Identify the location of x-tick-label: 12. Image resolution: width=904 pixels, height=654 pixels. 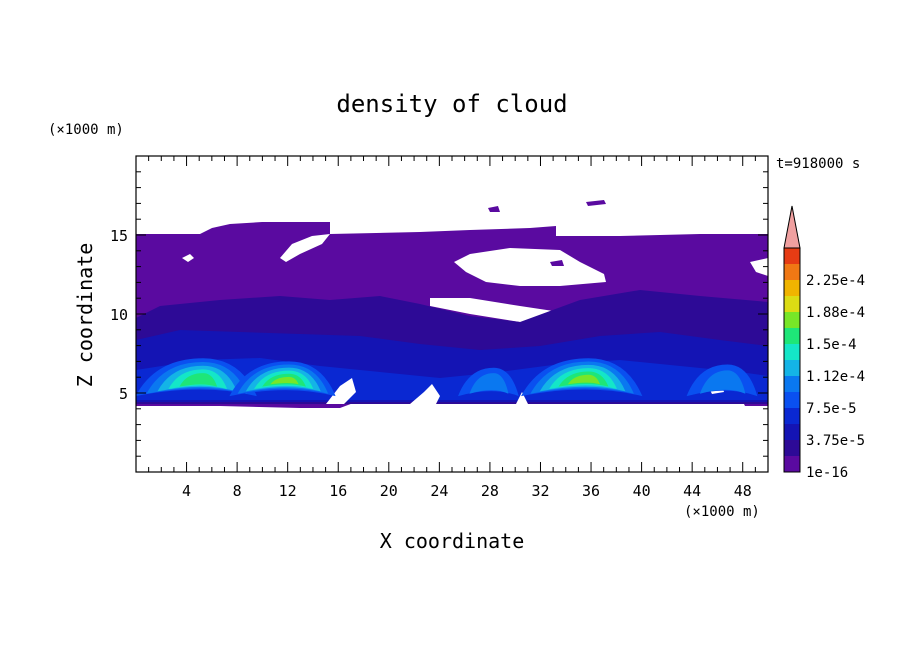
(288, 491).